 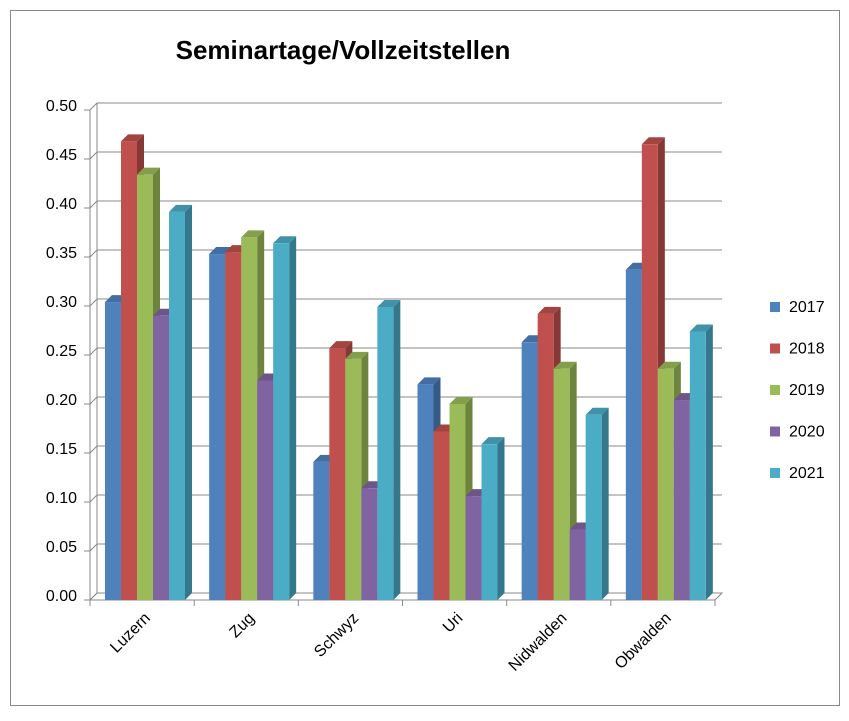 I want to click on y-tick-label: 0.50, so click(x=61, y=106).